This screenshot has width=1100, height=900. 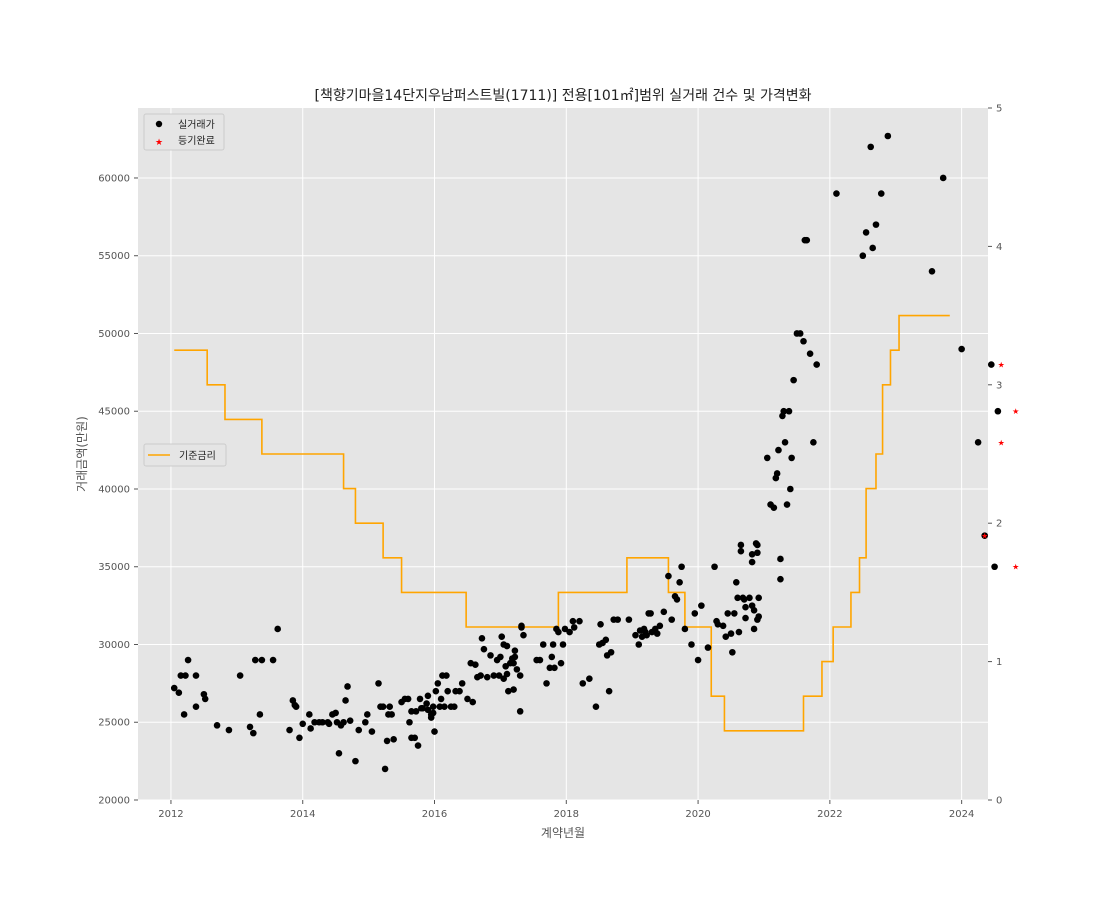 I want to click on y-tick-label: 50000, so click(x=114, y=334).